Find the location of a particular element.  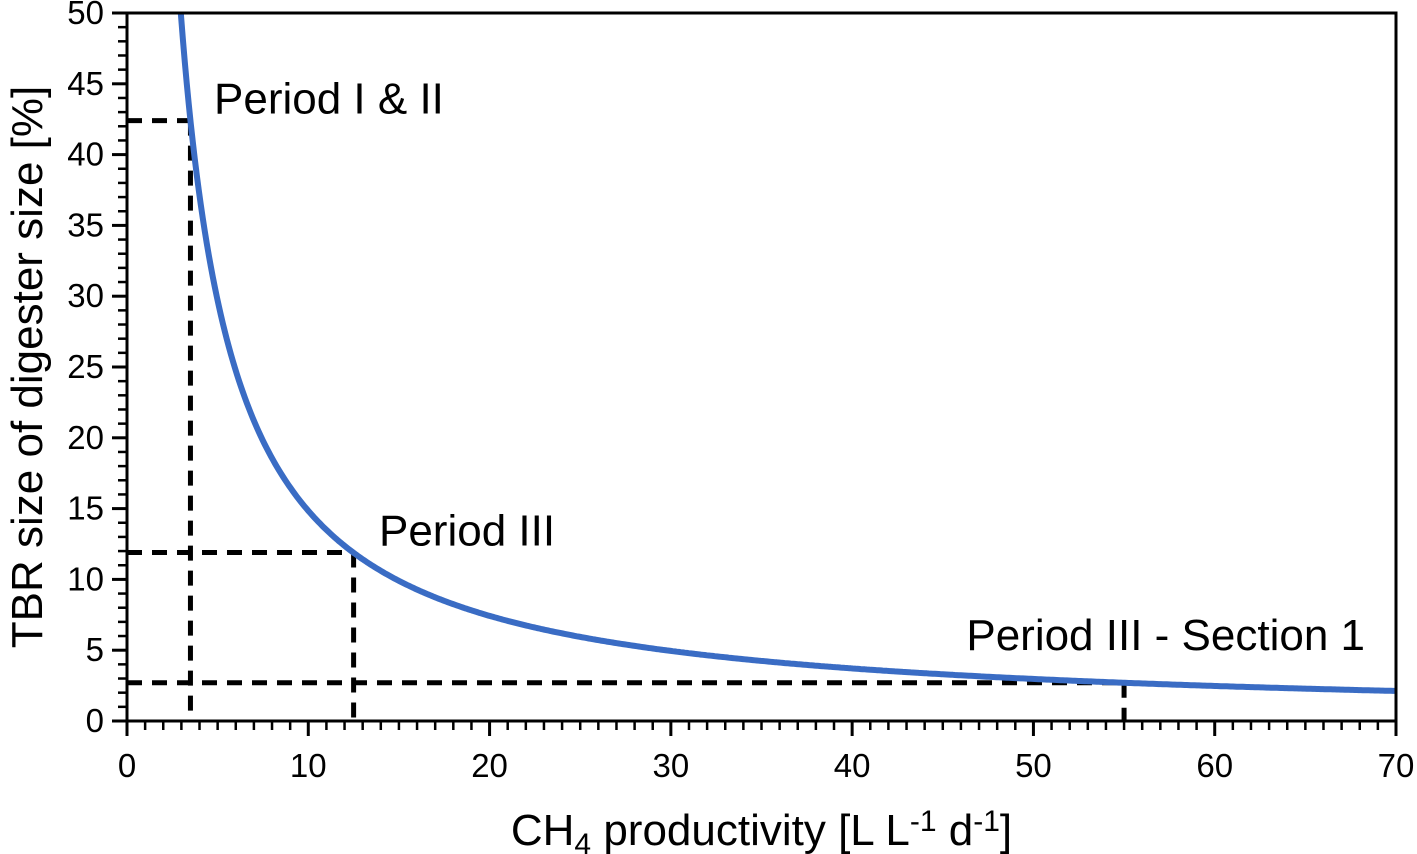

y-tick-label: 35 is located at coordinates (85, 224).